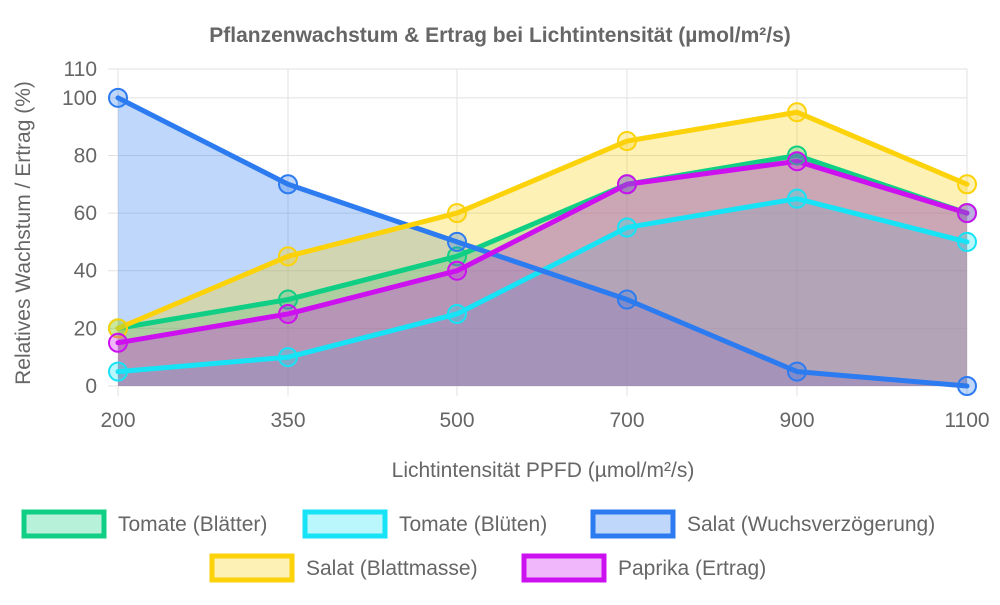 This screenshot has width=1000, height=605. What do you see at coordinates (79, 228) in the screenshot?
I see `y-axis-ticks: 0 20 40 60 80 100 110` at bounding box center [79, 228].